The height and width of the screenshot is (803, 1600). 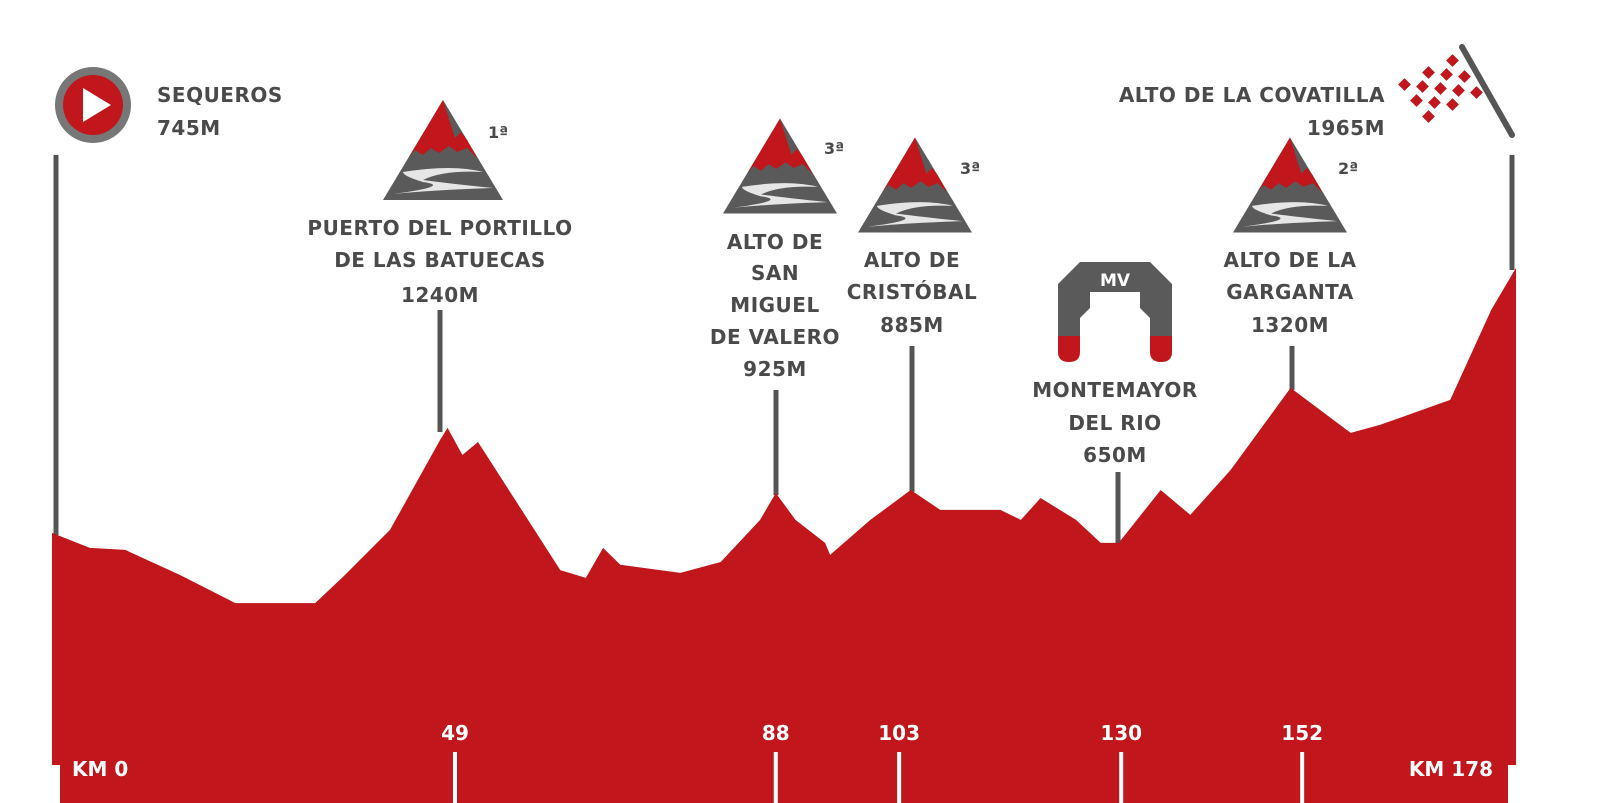 What do you see at coordinates (498, 132) in the screenshot?
I see `category-badge: 1ª` at bounding box center [498, 132].